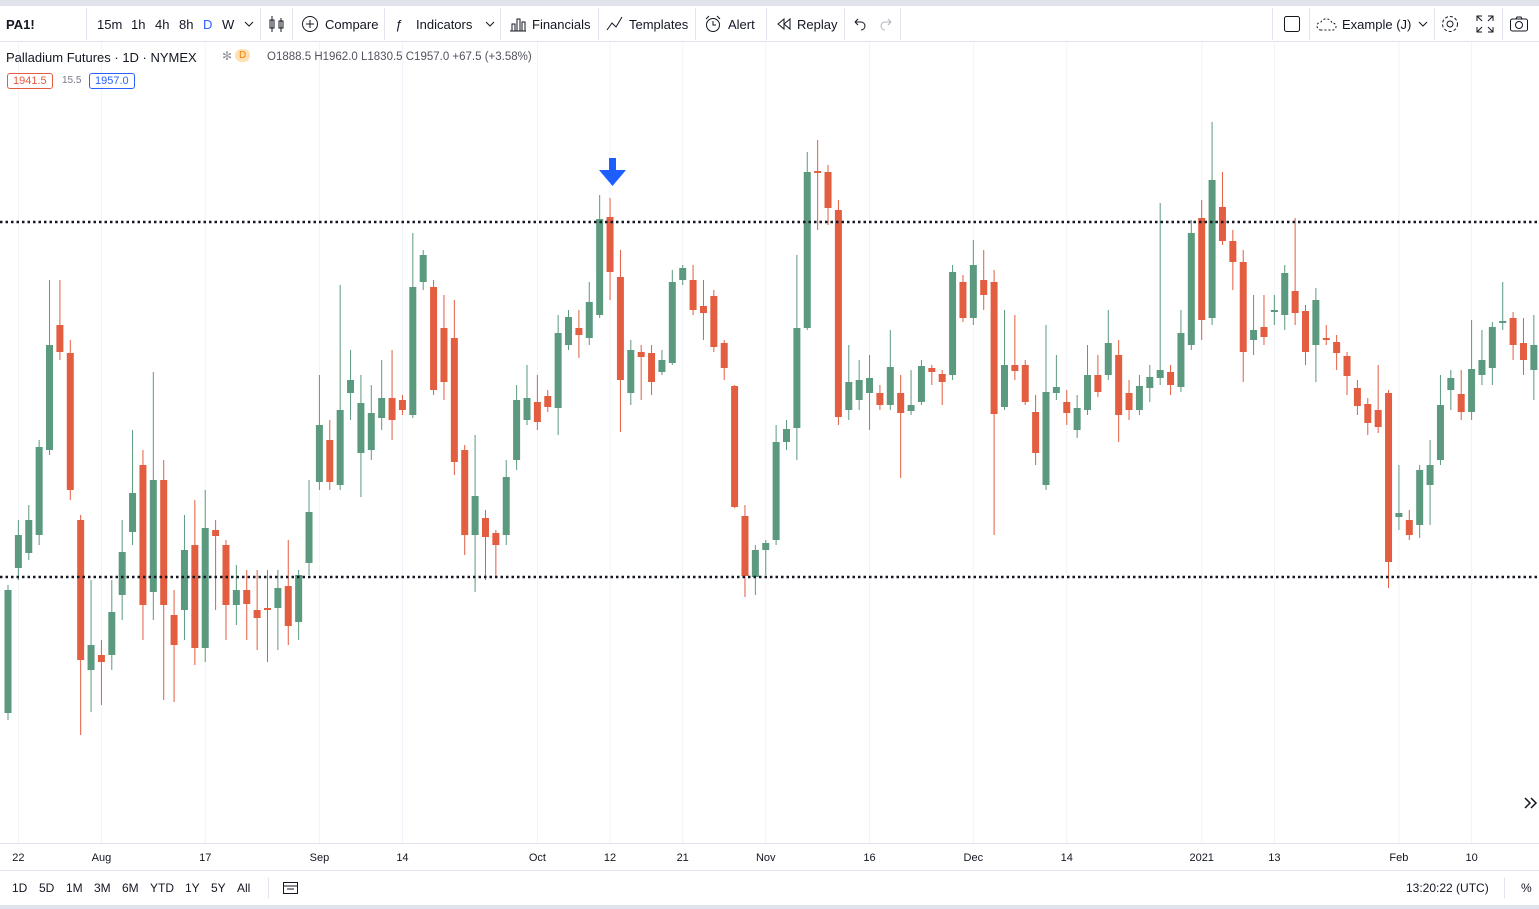  I want to click on replay: Replay, so click(817, 24).